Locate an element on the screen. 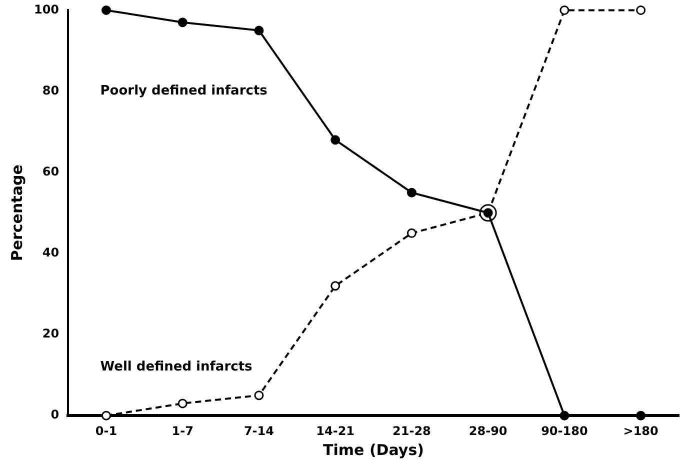 This screenshot has height=465, width=699. y-tick-label: 100 is located at coordinates (47, 9).